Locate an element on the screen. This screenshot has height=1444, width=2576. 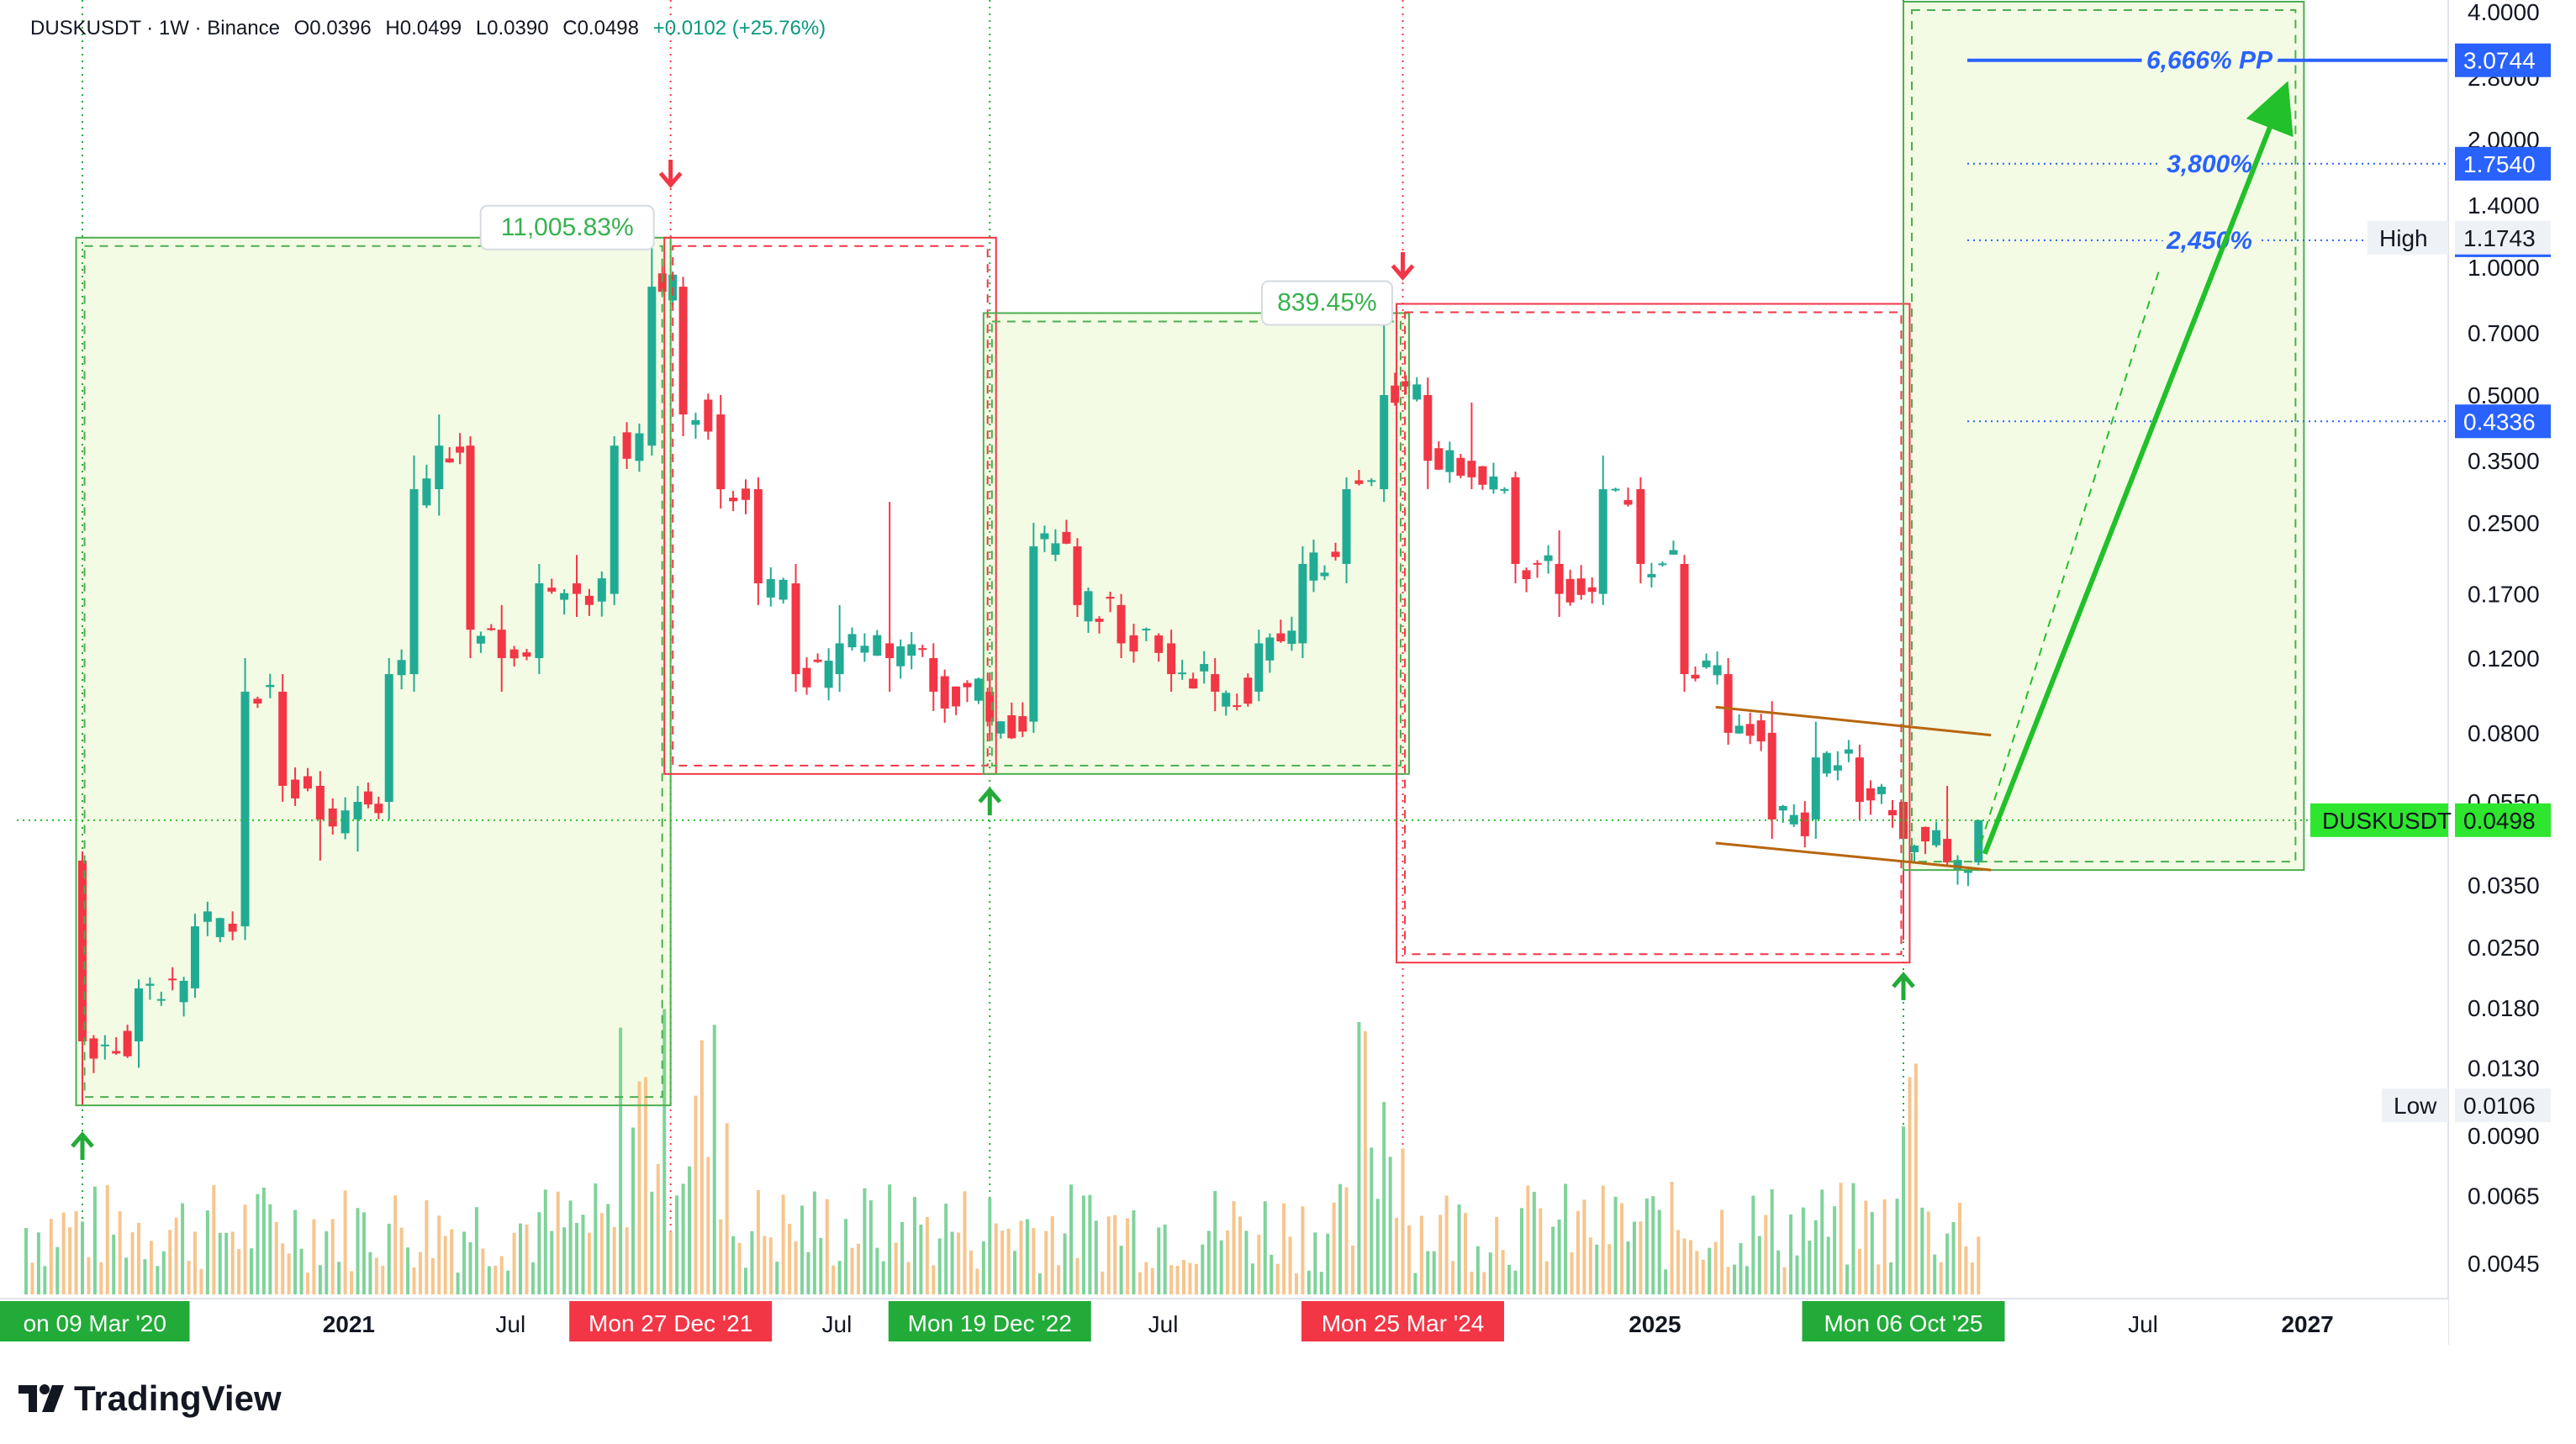
date-tag-bg is located at coordinates (671, 1321).